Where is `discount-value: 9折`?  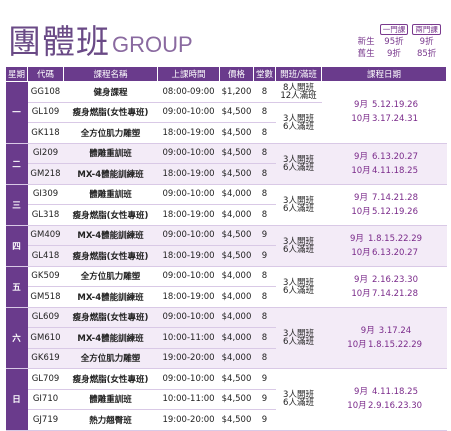 discount-value: 9折 is located at coordinates (426, 42).